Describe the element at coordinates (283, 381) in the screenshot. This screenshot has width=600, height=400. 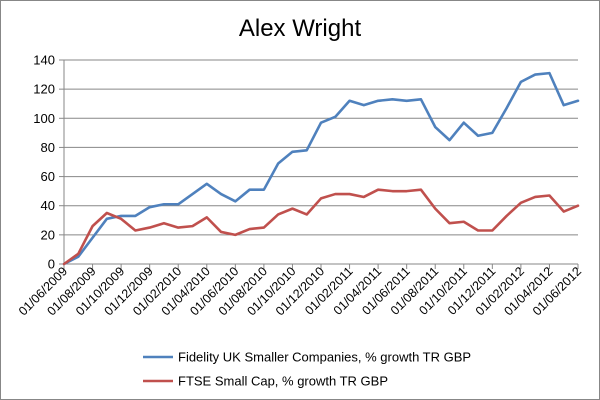
I see `legend-label-2: FTSE Small Cap, % growth TR GBP` at that location.